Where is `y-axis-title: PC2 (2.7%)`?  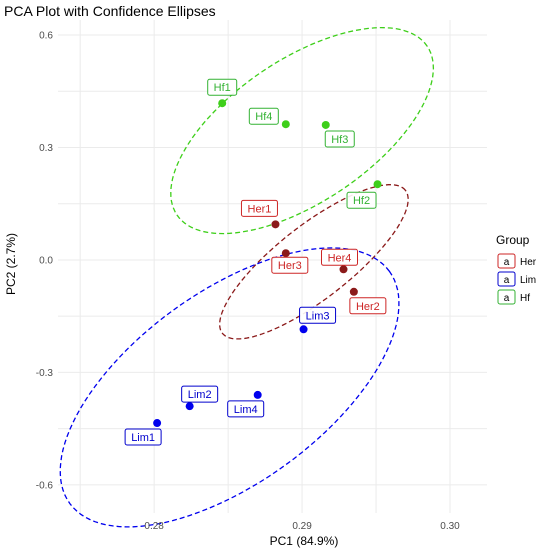
y-axis-title: PC2 (2.7%) is located at coordinates (11, 264).